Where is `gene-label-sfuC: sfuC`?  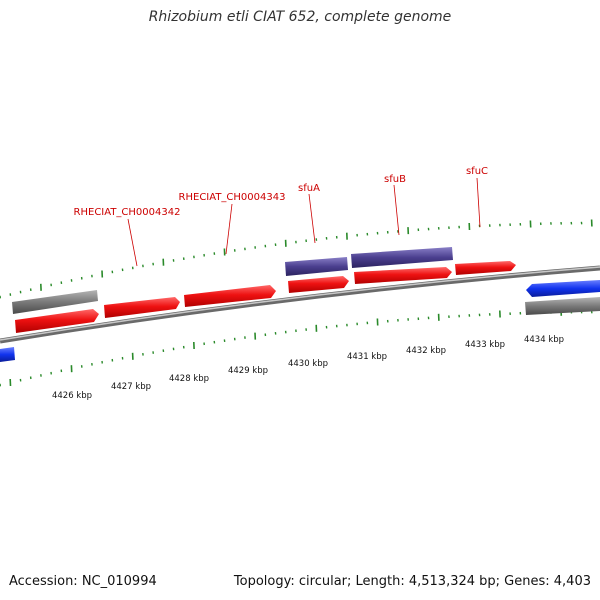
gene-label-sfuC: sfuC is located at coordinates (477, 171).